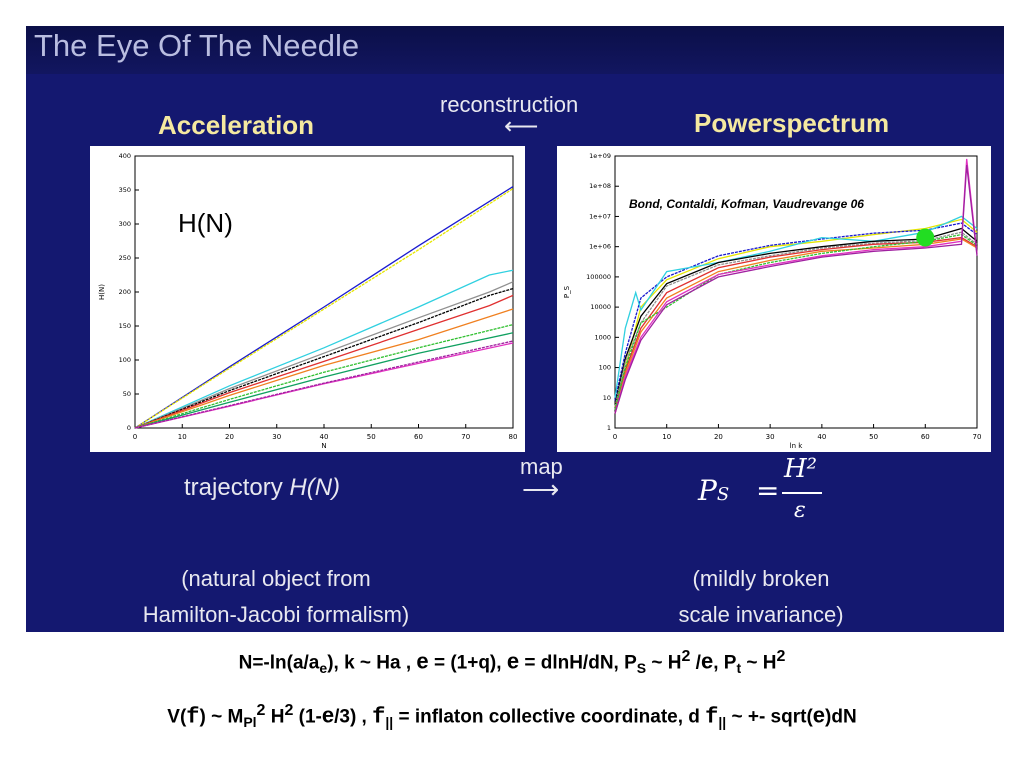  What do you see at coordinates (177, 717) in the screenshot?
I see `f2-p1: V(` at bounding box center [177, 717].